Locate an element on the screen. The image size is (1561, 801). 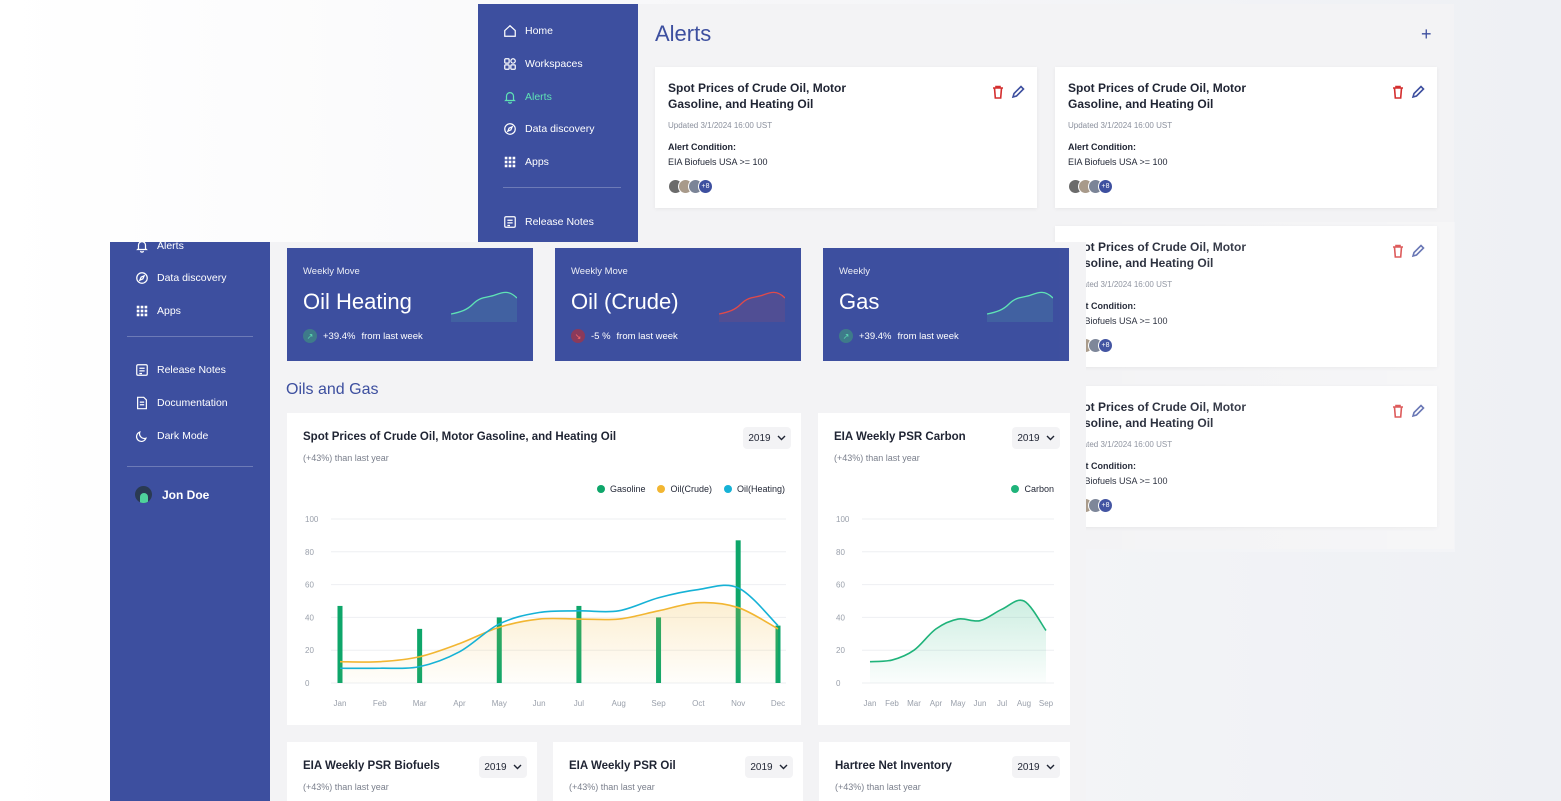
y-tick-label: 0 is located at coordinates (307, 683).